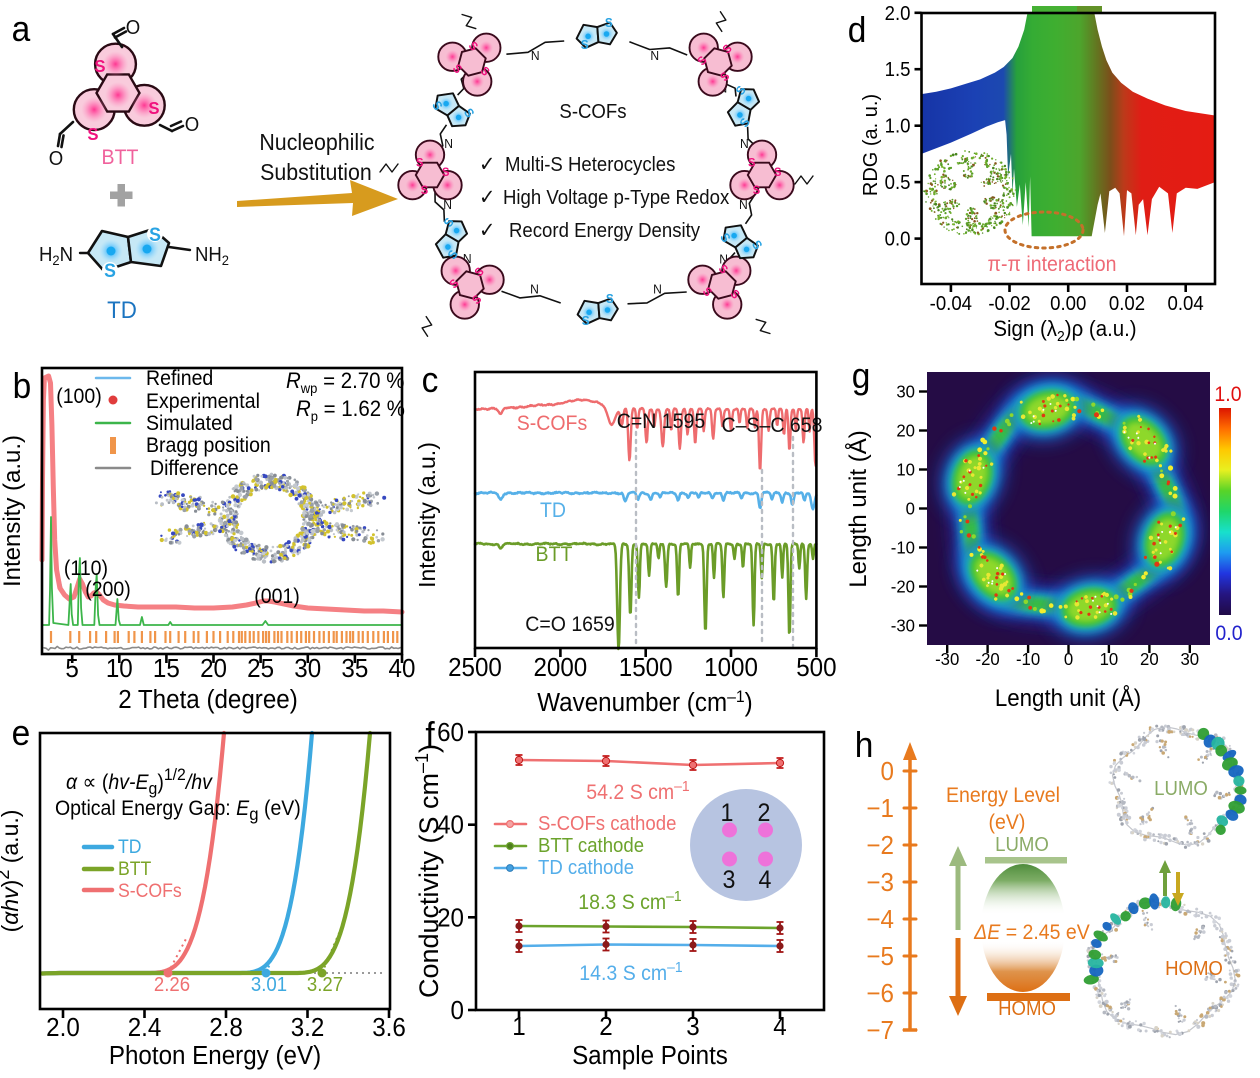  I want to click on svg-text: Refined, so click(179, 378).